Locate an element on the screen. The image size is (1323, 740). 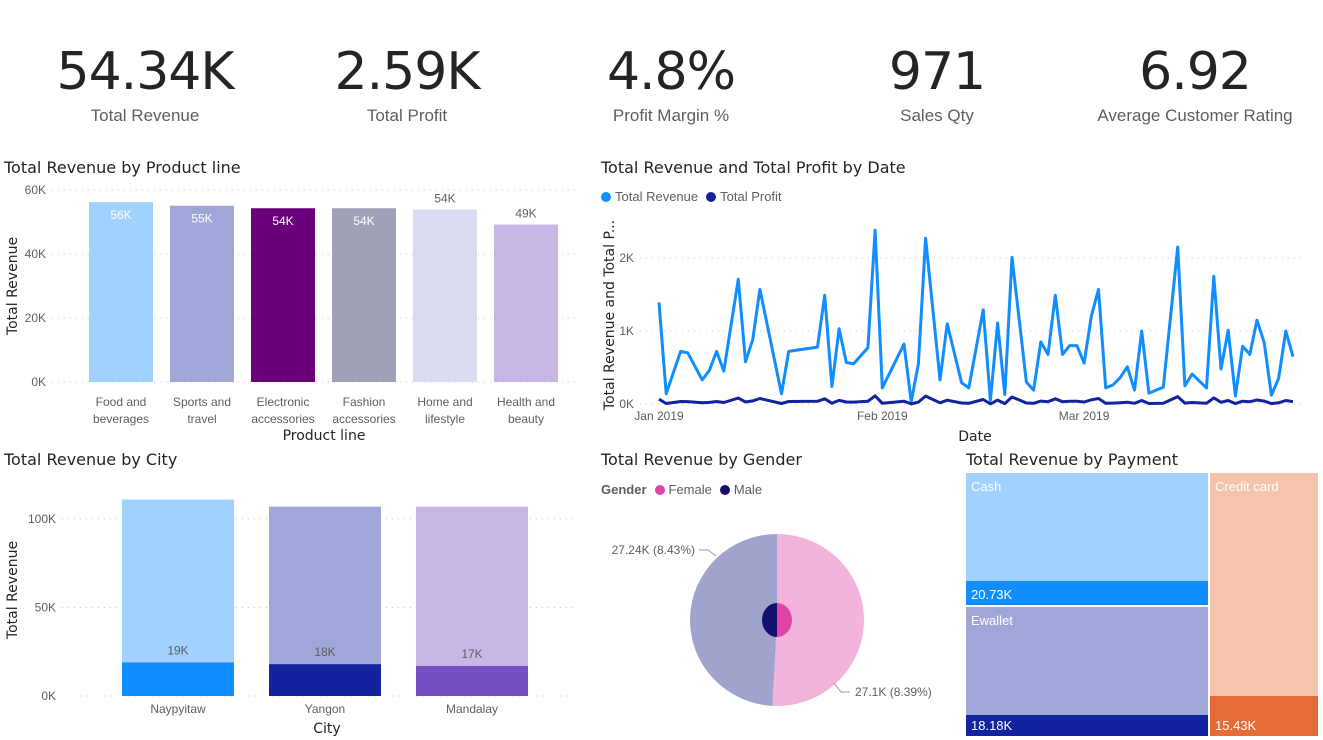
legend-dot-revenue is located at coordinates (606, 196).